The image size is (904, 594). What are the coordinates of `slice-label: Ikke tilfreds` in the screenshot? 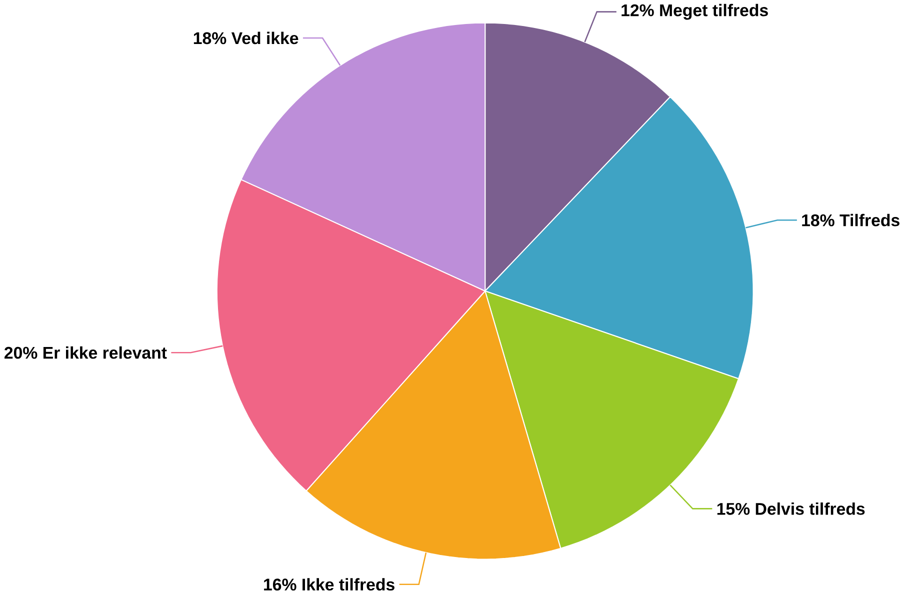 It's located at (348, 584).